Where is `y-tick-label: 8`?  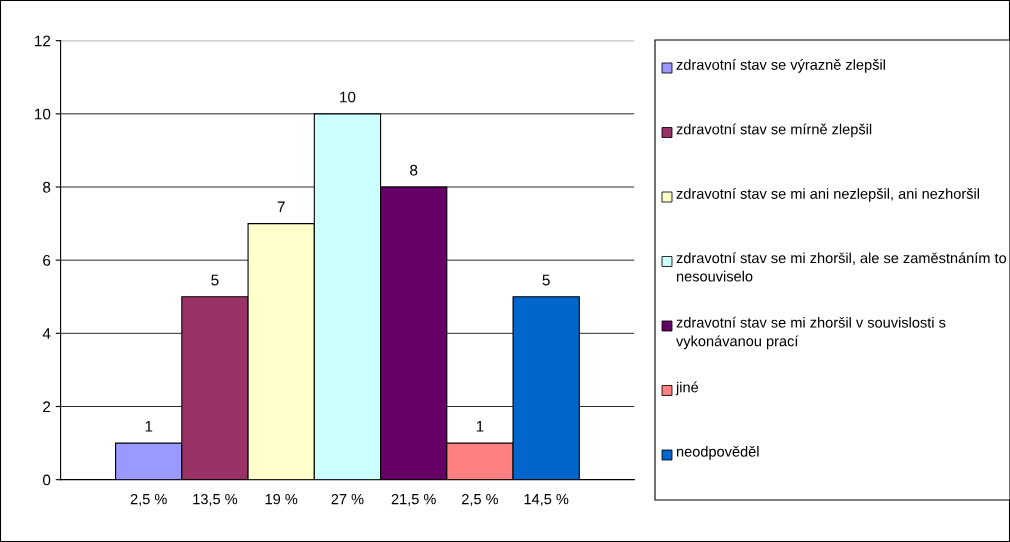 y-tick-label: 8 is located at coordinates (47, 187).